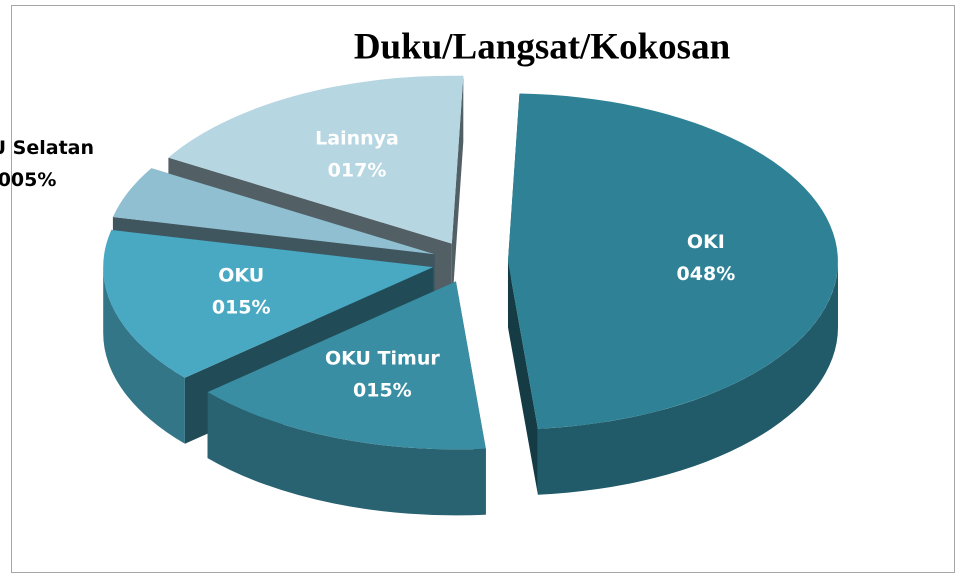 The image size is (960, 579). I want to click on slice-label: OKU Timur, so click(382, 358).